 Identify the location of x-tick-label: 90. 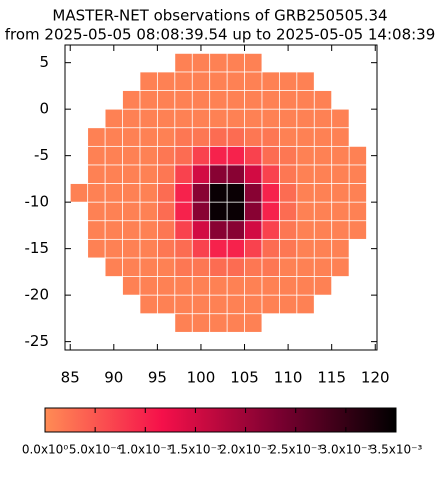
(113, 378).